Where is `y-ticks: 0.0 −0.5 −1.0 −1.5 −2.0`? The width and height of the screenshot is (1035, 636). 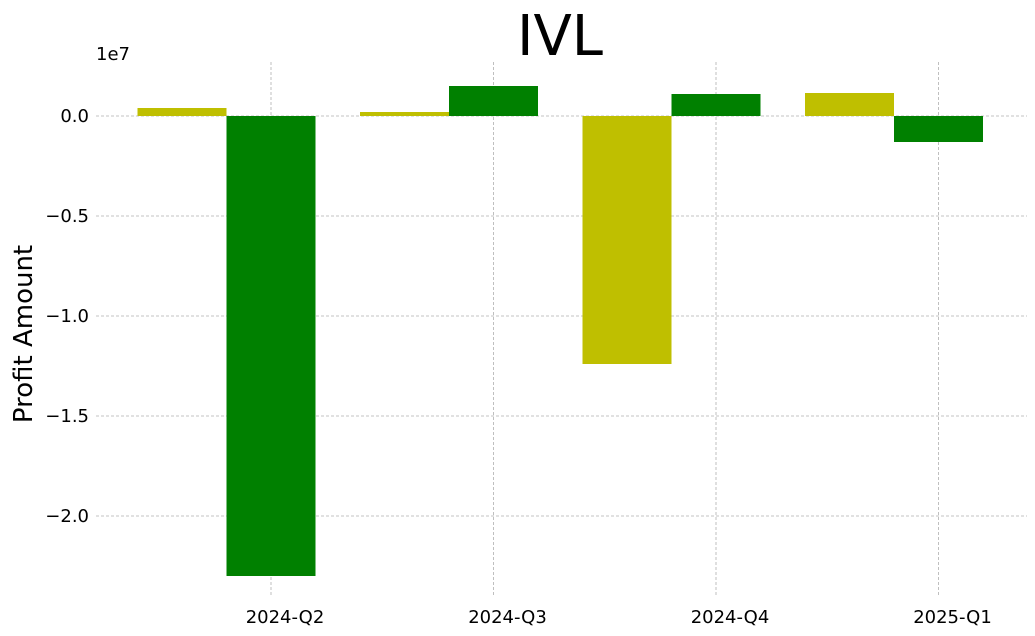
y-ticks: 0.0 −0.5 −1.0 −1.5 −2.0 is located at coordinates (67, 316).